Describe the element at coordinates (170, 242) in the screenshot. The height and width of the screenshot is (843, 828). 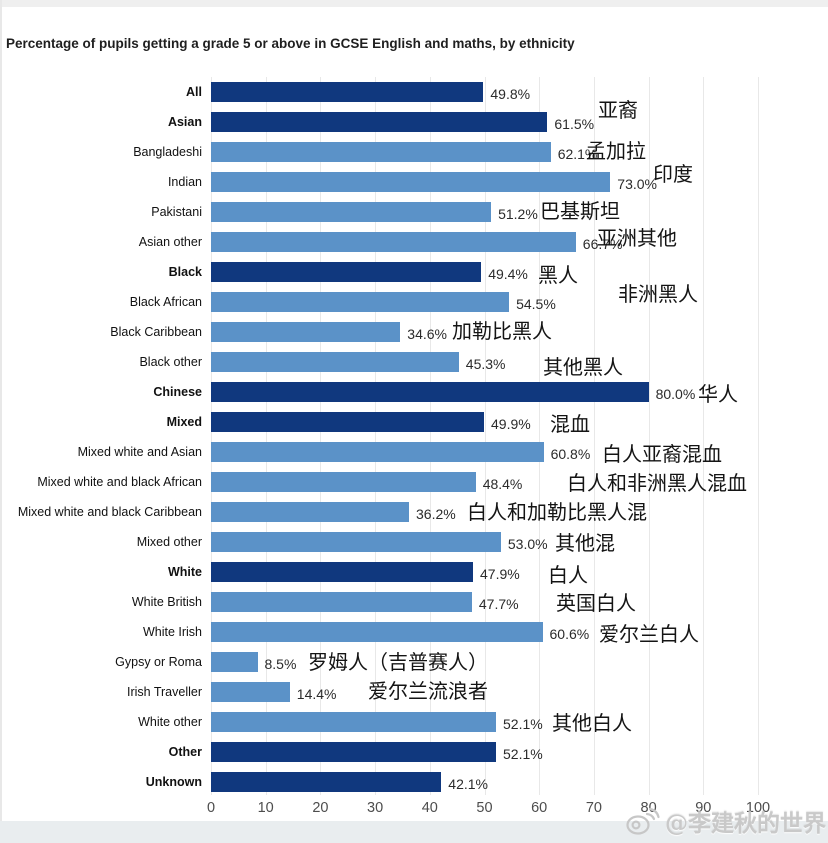
I see `category-label: Asian other` at that location.